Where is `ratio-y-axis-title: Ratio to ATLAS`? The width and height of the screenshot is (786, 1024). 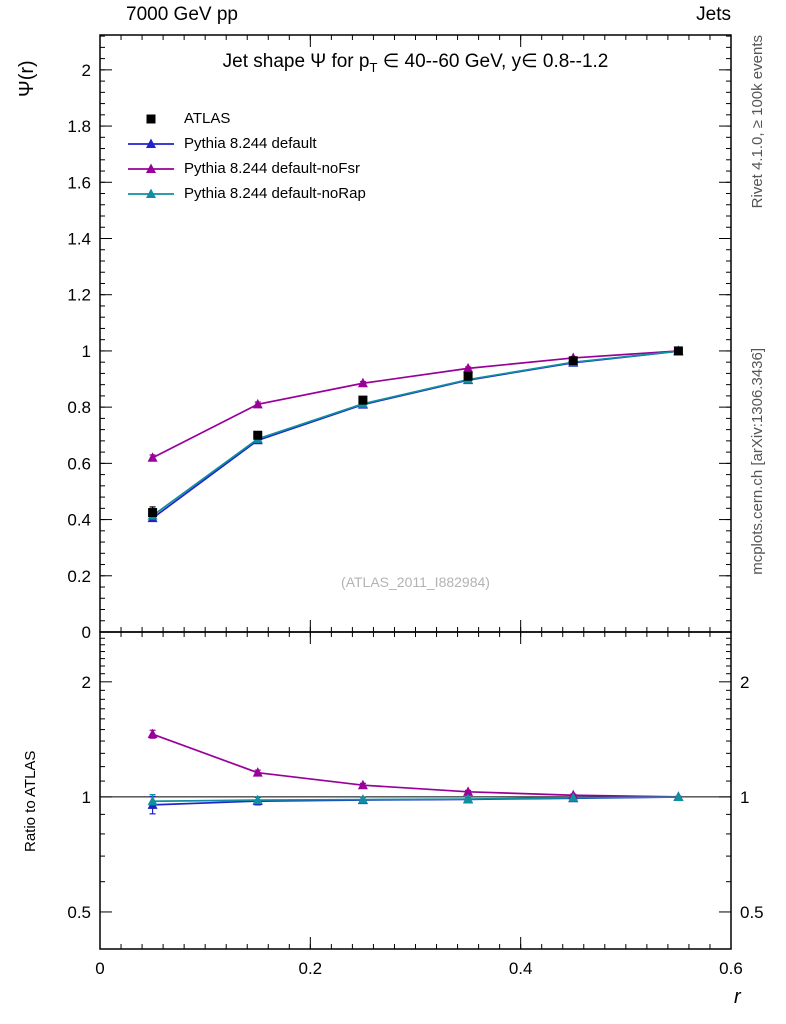
ratio-y-axis-title: Ratio to ATLAS is located at coordinates (30, 801).